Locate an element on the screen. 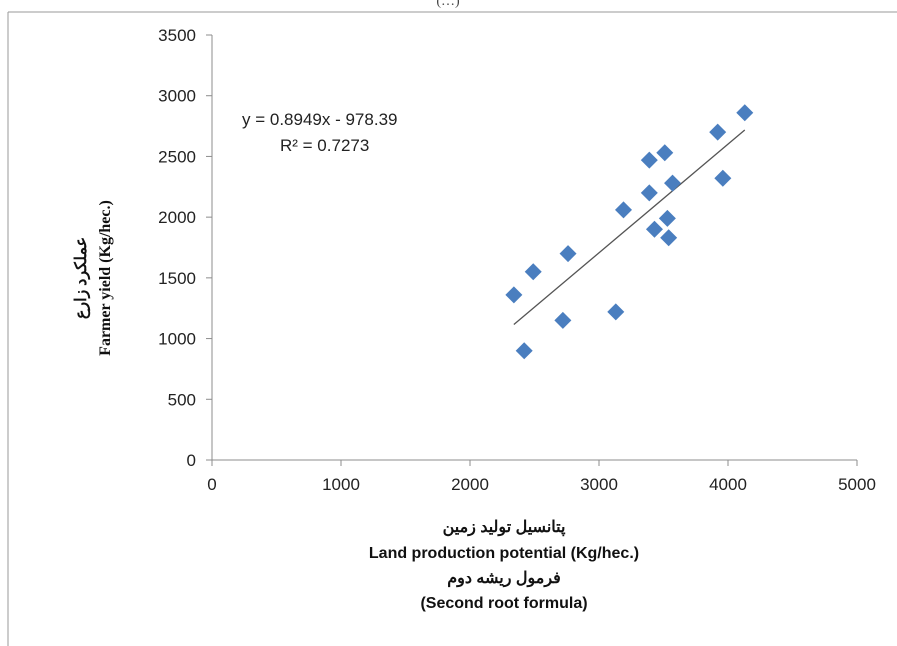 This screenshot has height=646, width=897. x-axis-title-persian-formula: فرمول ریشه دوم is located at coordinates (504, 579).